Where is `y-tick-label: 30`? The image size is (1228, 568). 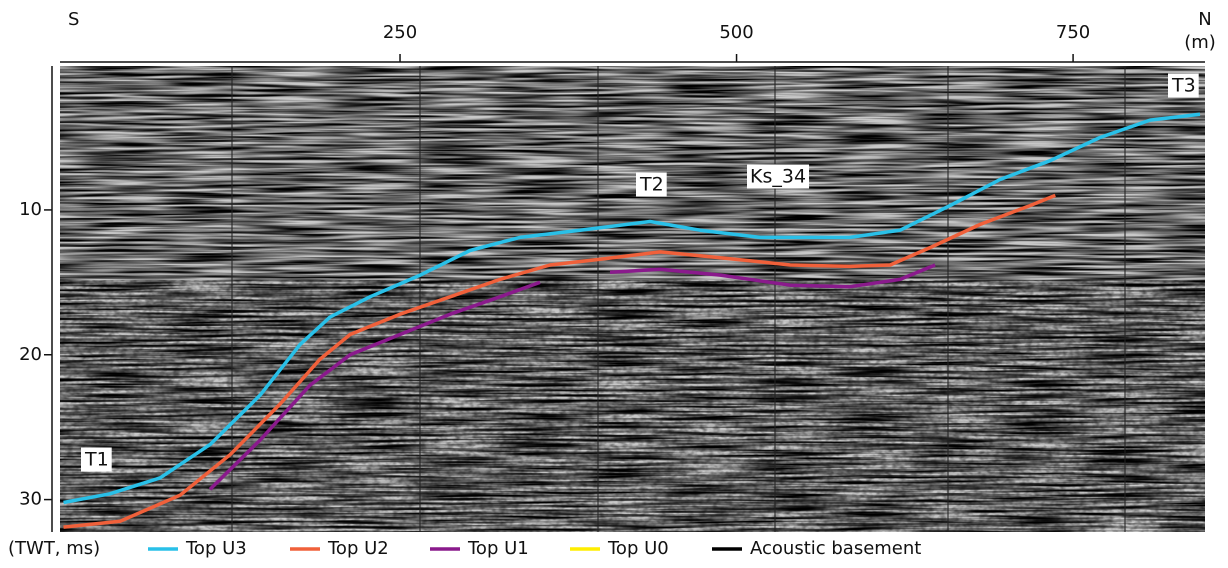 y-tick-label: 30 is located at coordinates (30, 499).